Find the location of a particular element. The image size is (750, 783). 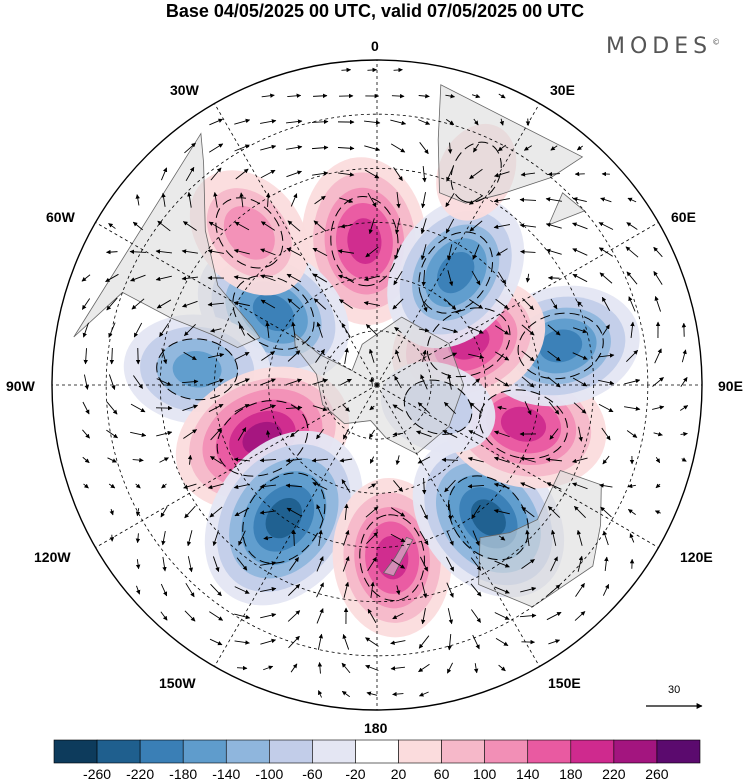

lon-label-0: 0 is located at coordinates (375, 46).